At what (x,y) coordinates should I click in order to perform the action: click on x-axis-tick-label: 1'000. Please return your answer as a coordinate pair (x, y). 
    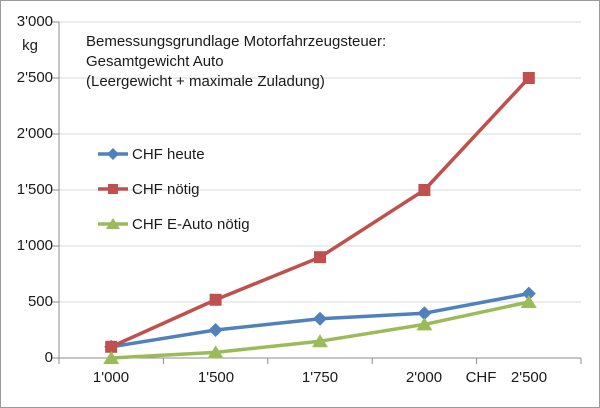
    Looking at the image, I should click on (111, 377).